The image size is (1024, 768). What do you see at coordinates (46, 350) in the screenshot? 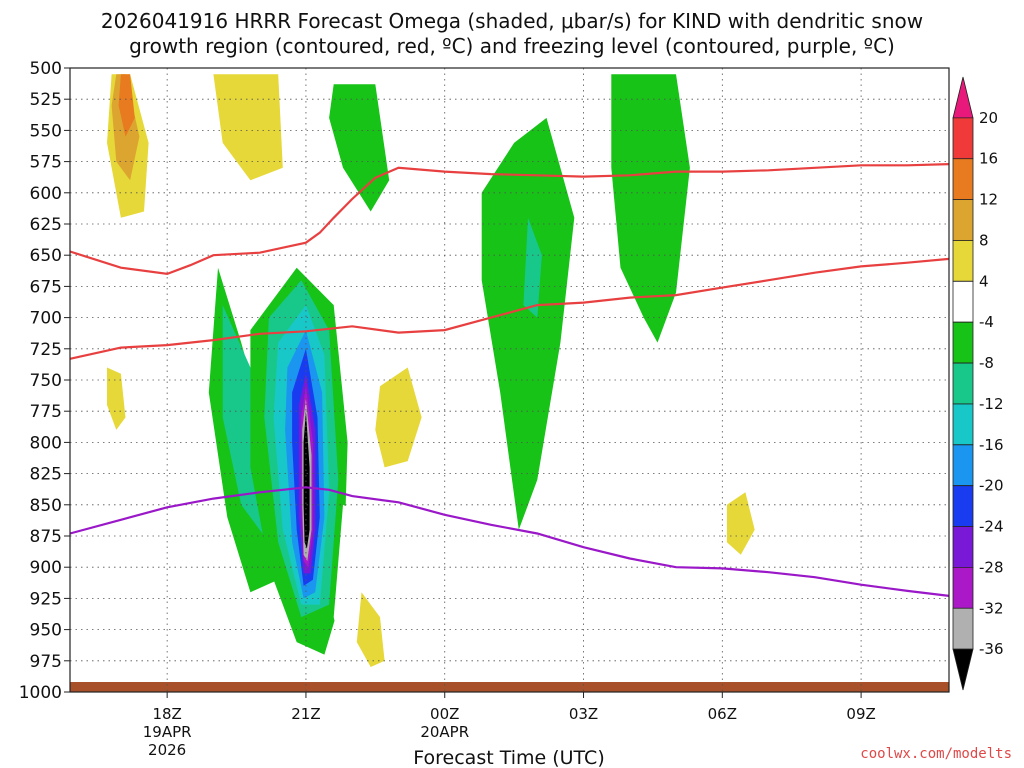
I see `y-tick-label-725: 725` at bounding box center [46, 350].